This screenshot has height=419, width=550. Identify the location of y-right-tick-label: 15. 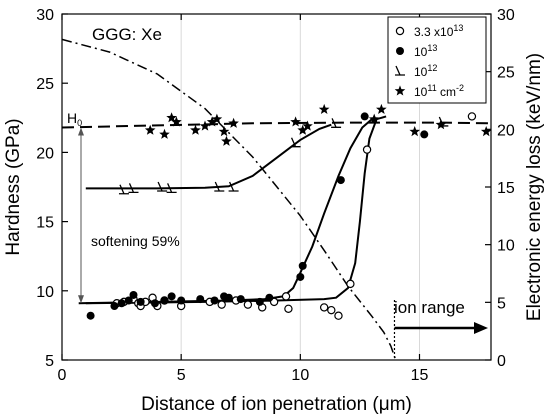
(506, 188).